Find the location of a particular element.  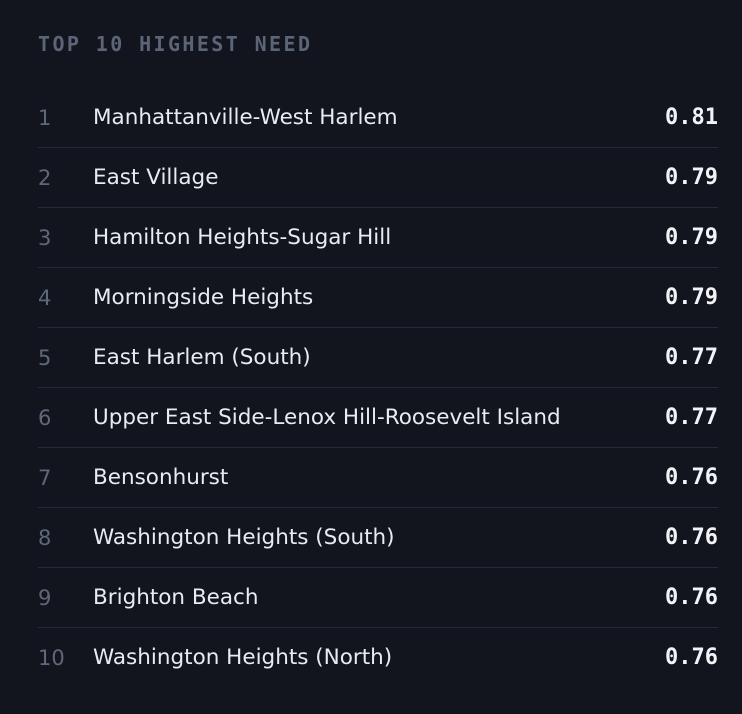

rank-number: 4 is located at coordinates (45, 297).